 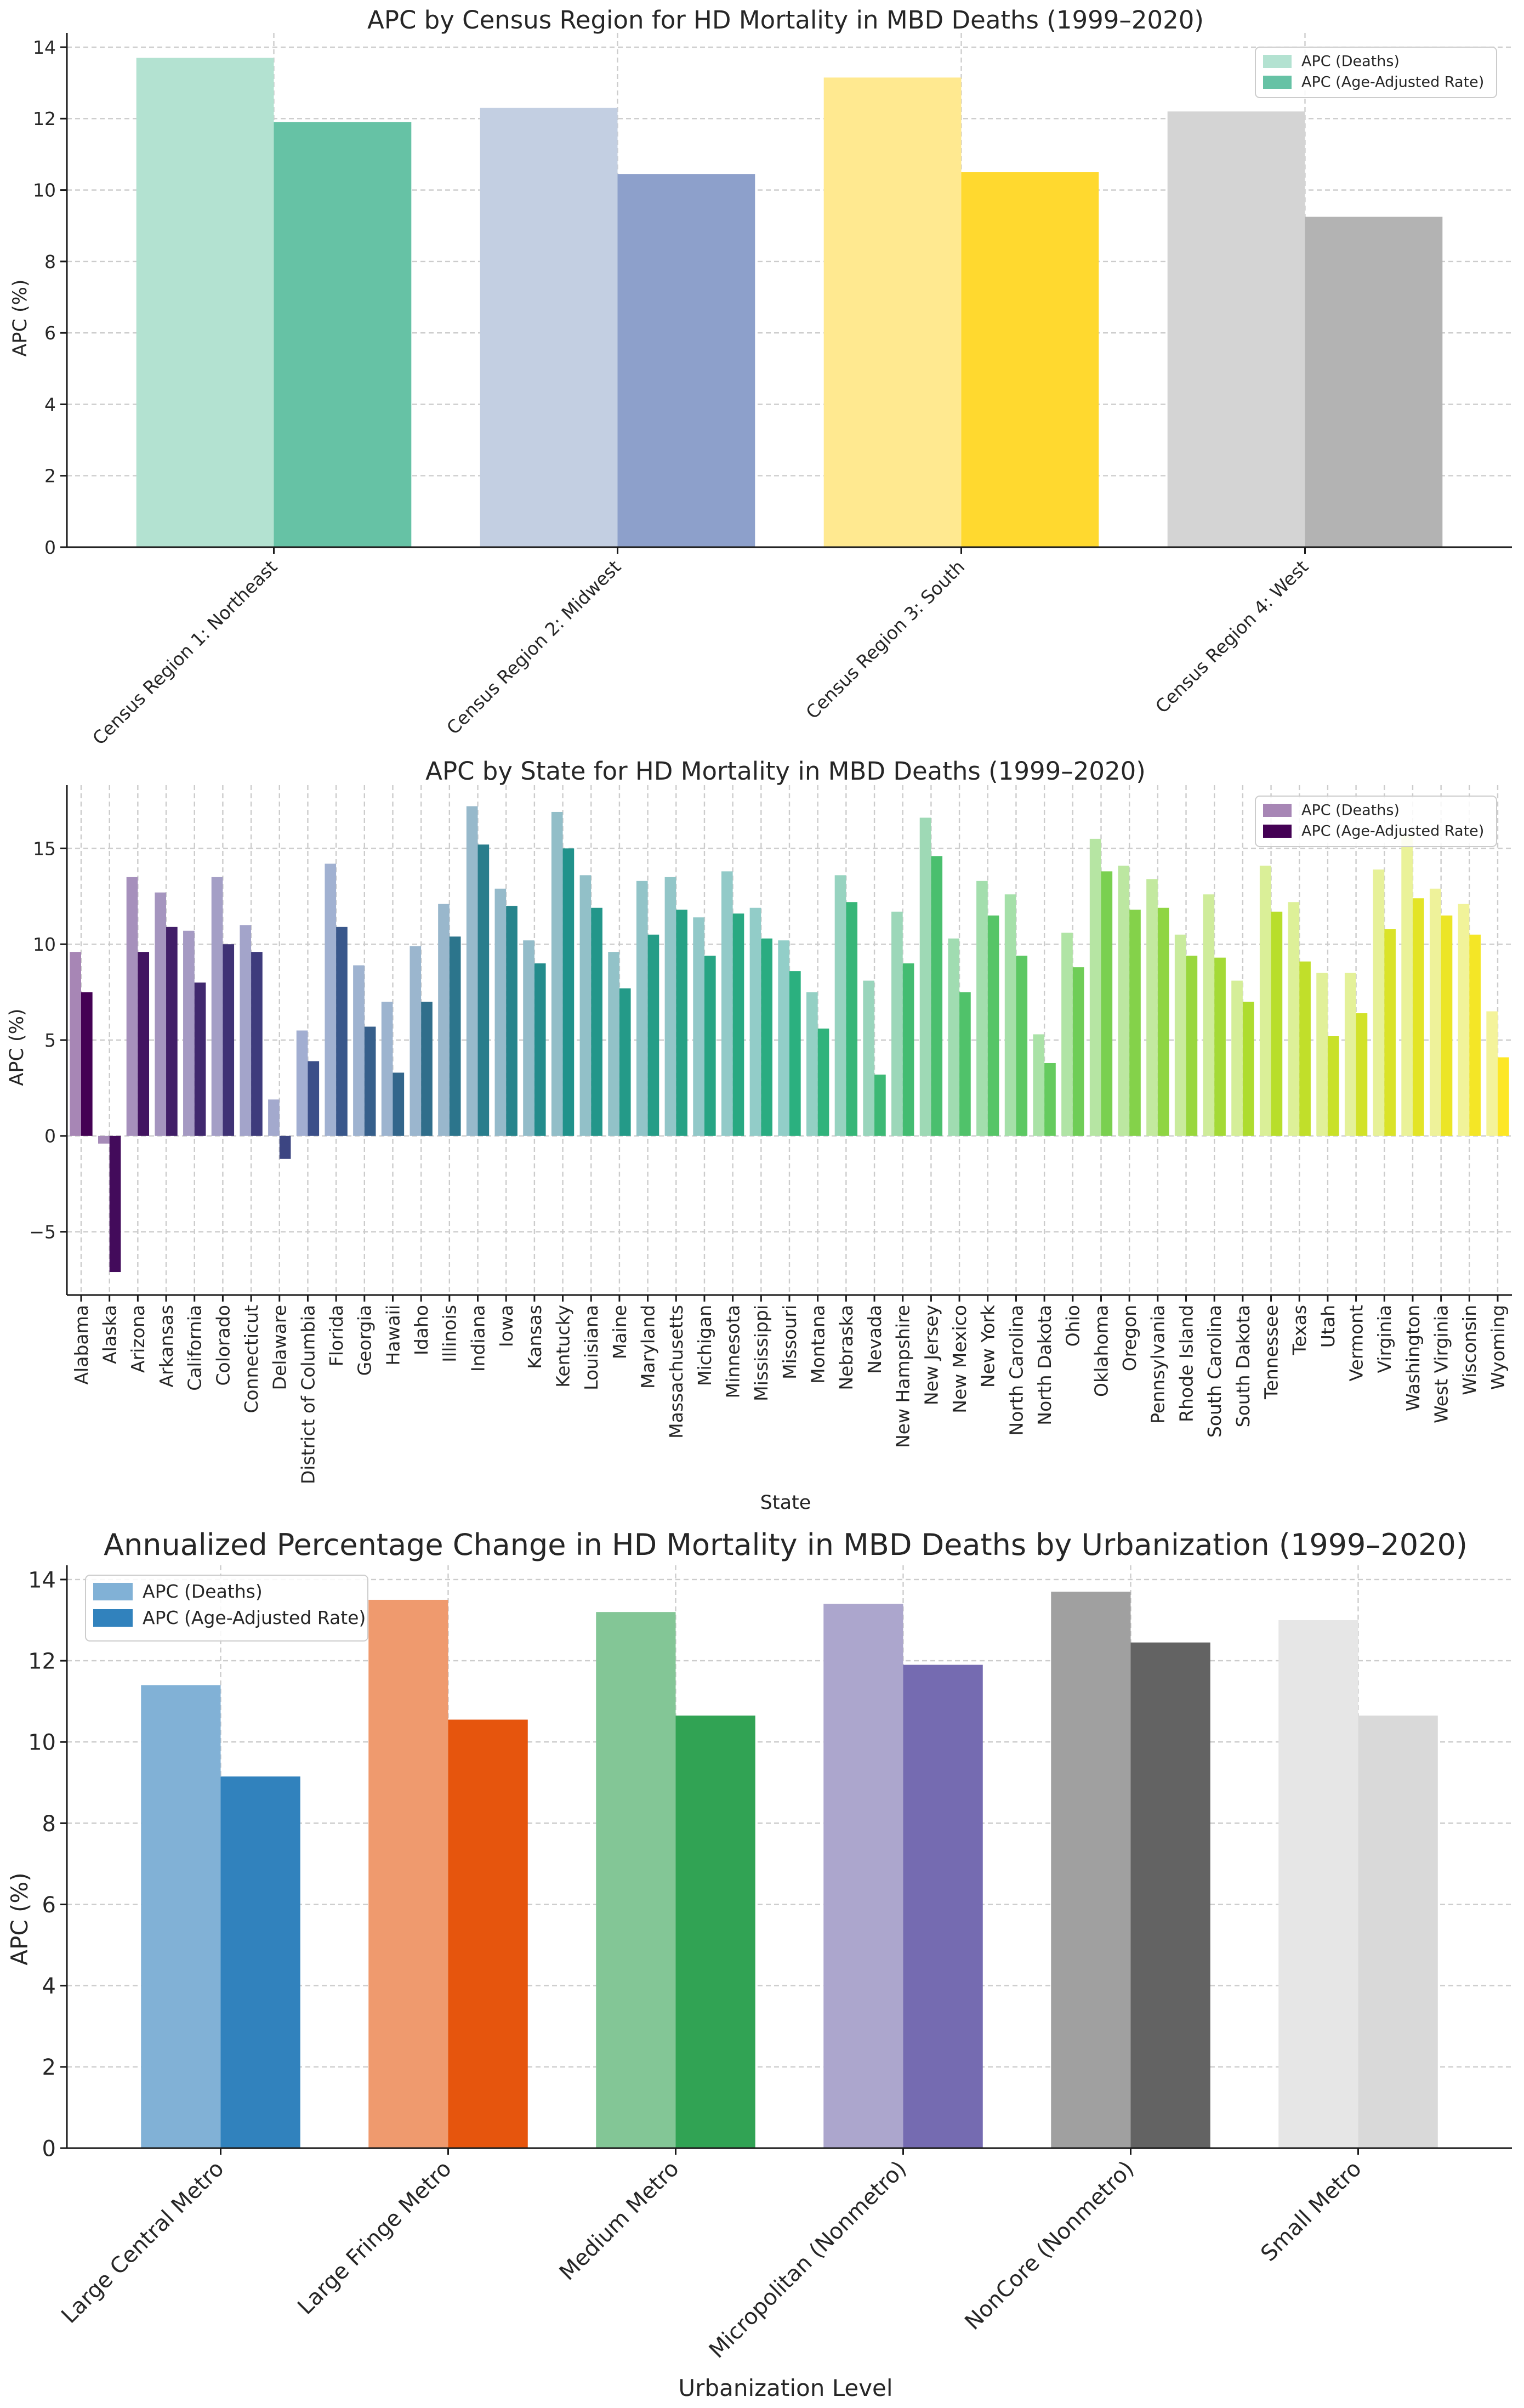 What do you see at coordinates (392, 1335) in the screenshot?
I see `state-x-tick-label: Hawaii` at bounding box center [392, 1335].